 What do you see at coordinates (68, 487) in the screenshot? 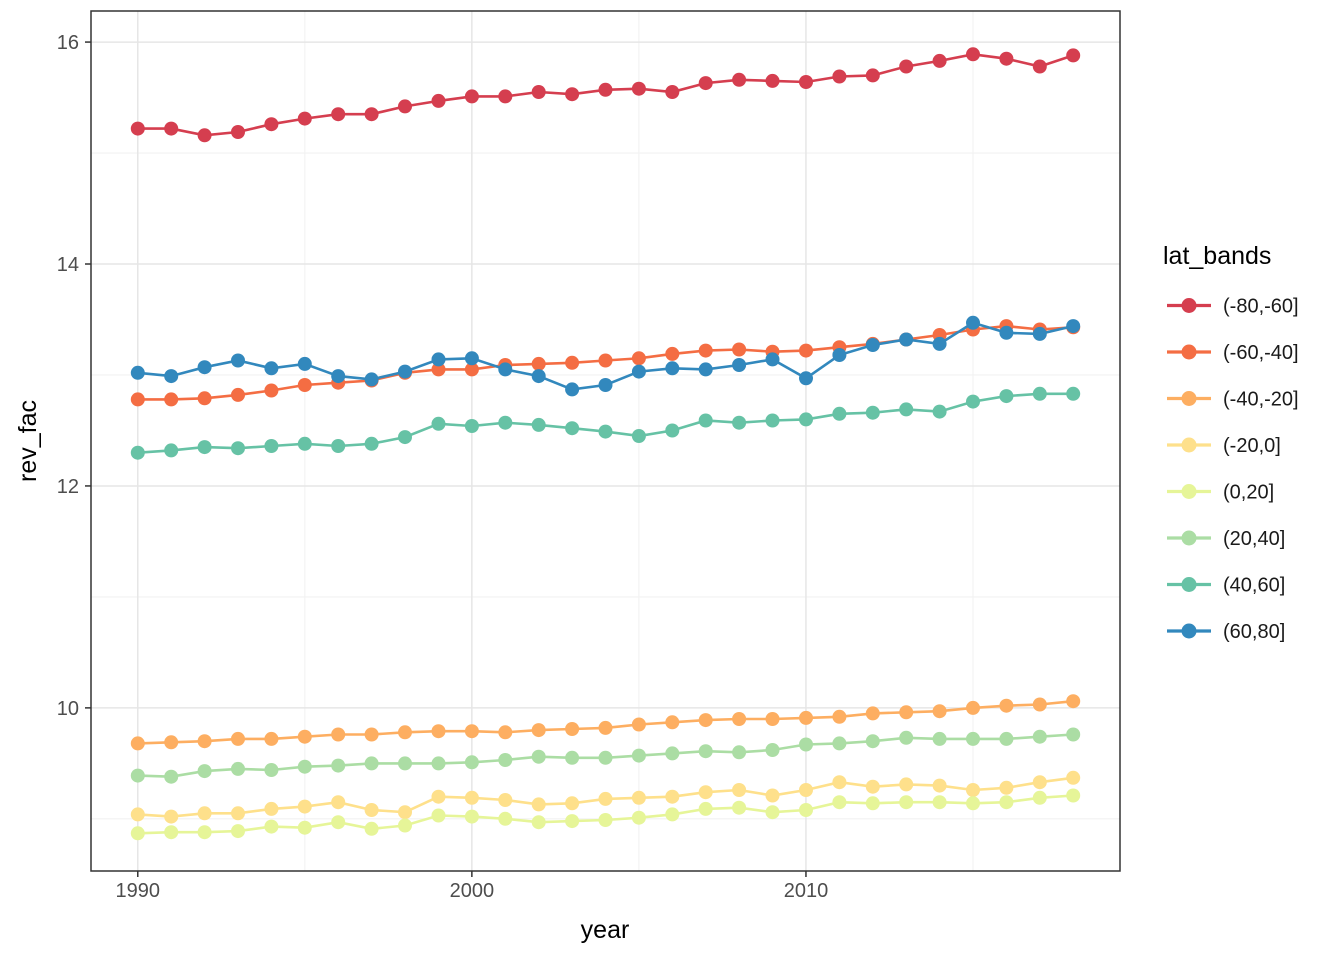
I see `y-tick-label: 12` at bounding box center [68, 487].